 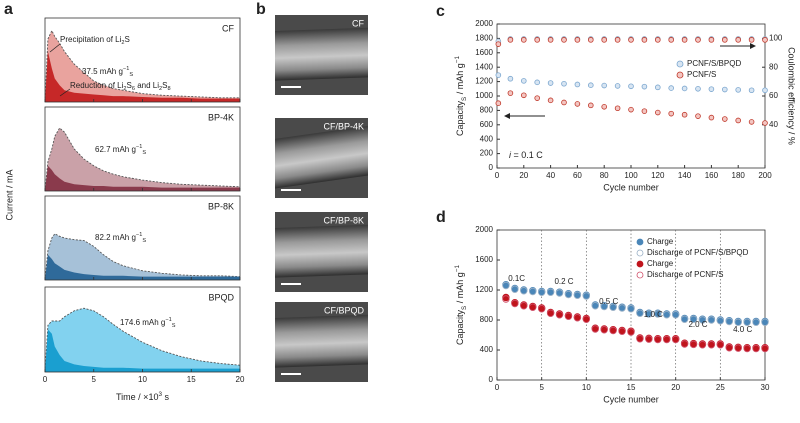 I want to click on x-tick-label: 180, so click(x=739, y=175).